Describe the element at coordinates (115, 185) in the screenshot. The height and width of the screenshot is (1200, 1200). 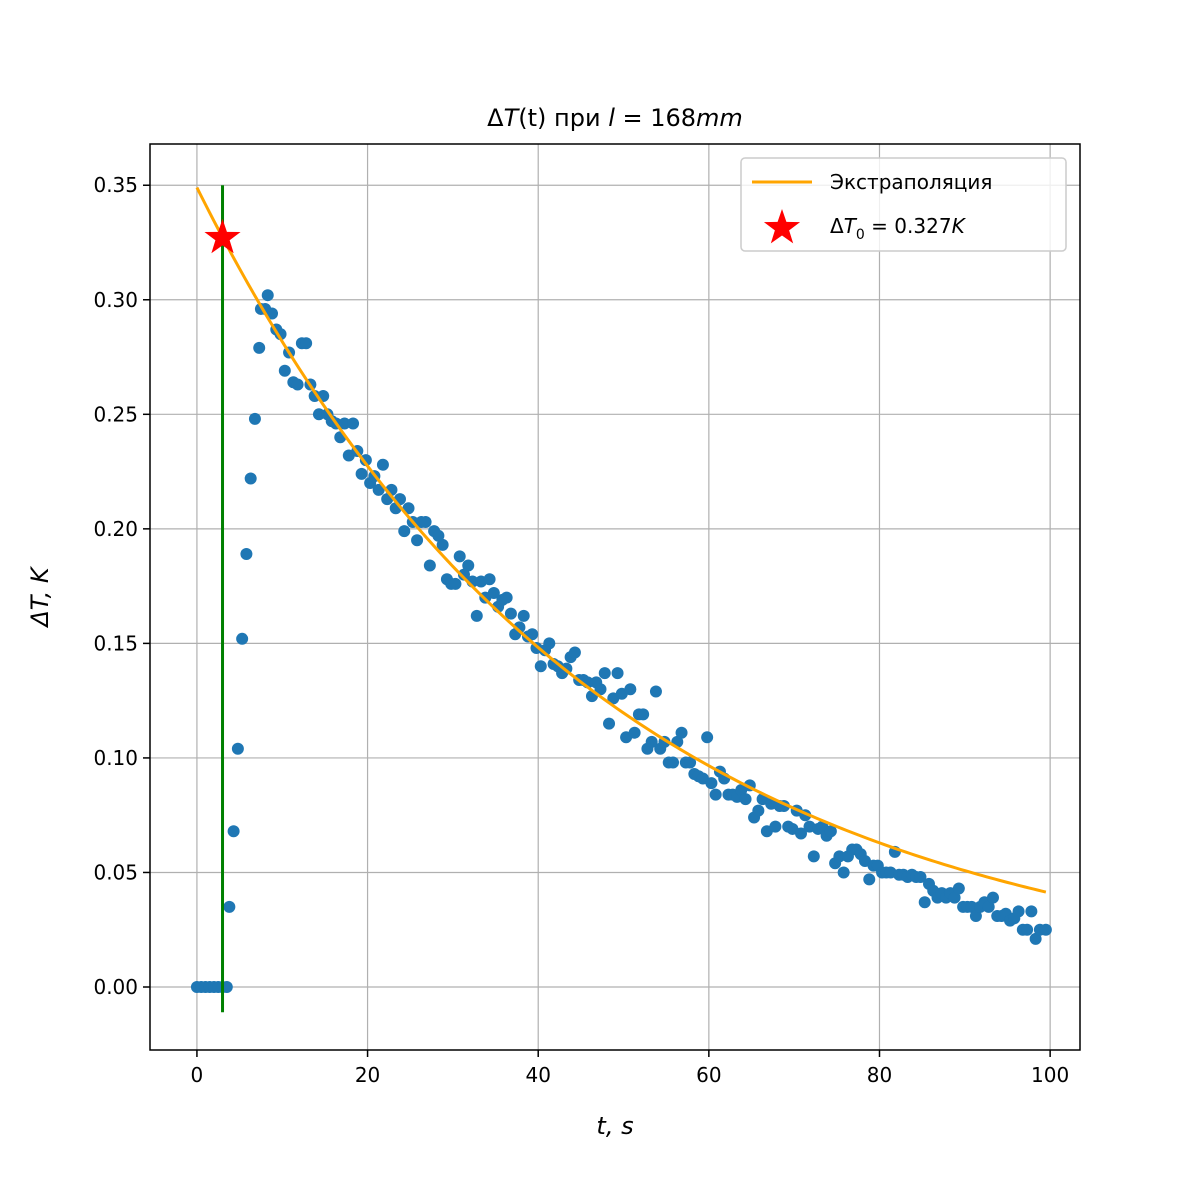
I see `y-tick-label: 0.35` at that location.